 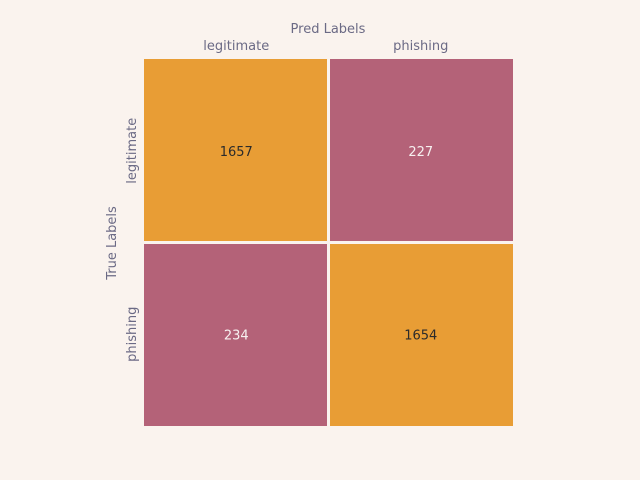 What do you see at coordinates (132, 334) in the screenshot?
I see `y-tick-label: phishing` at bounding box center [132, 334].